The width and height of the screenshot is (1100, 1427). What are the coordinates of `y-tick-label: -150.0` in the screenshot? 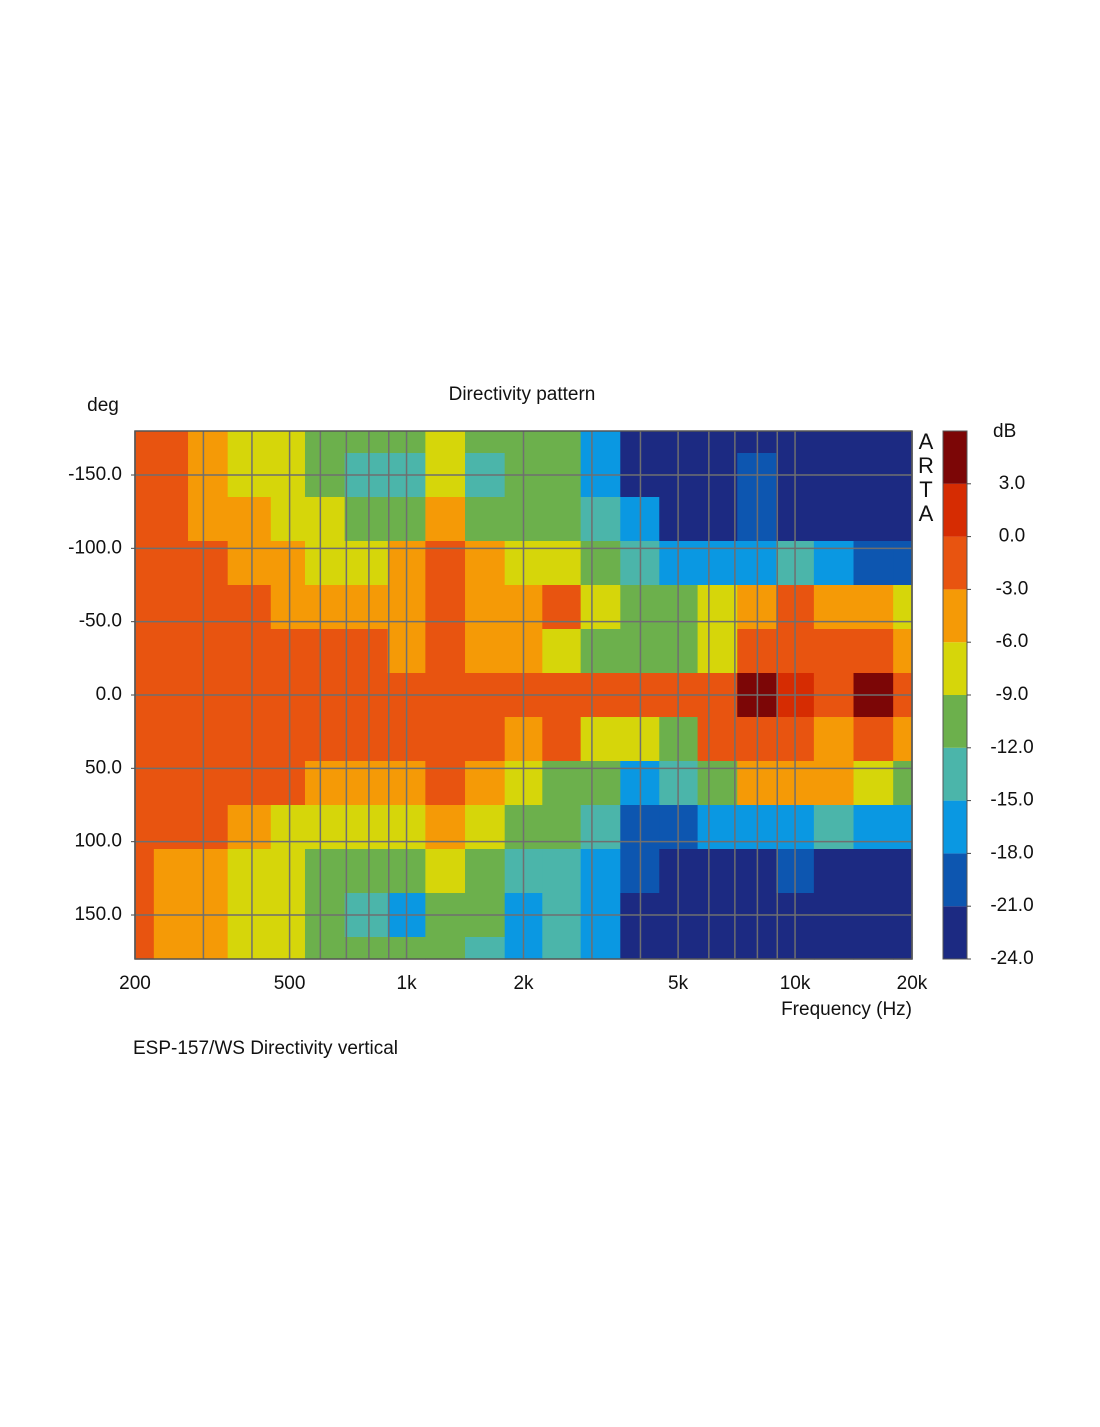 It's located at (95, 474).